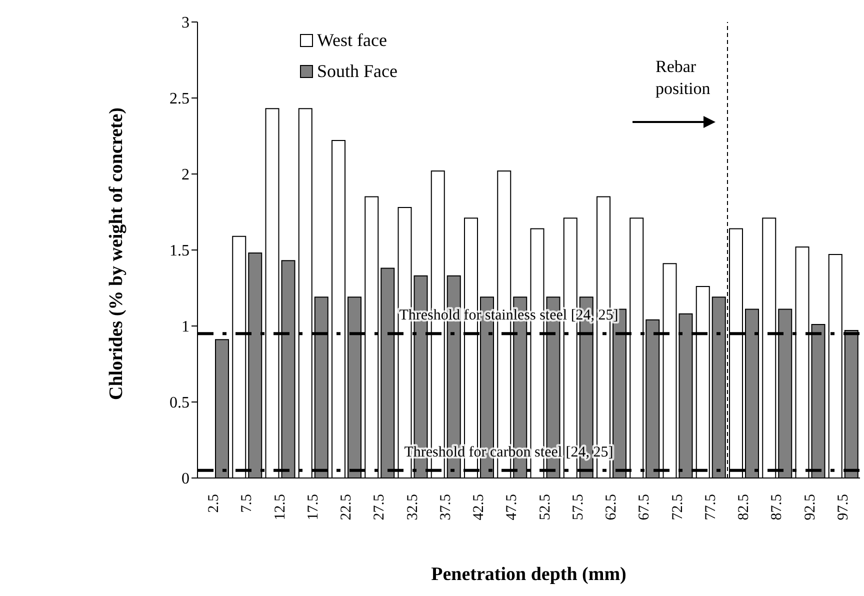  I want to click on x-tick-label: 7.5, so click(247, 503).